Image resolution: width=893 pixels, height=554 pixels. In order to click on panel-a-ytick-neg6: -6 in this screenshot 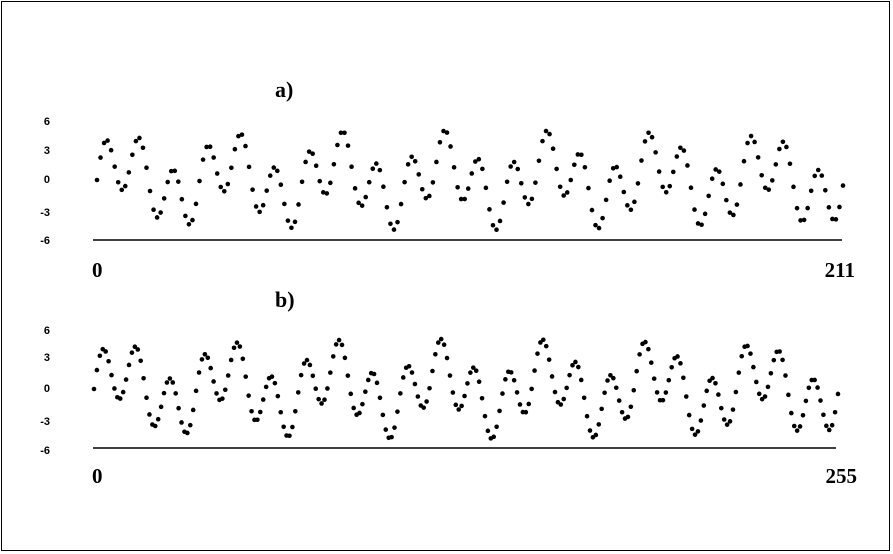, I will do `click(45, 241)`.